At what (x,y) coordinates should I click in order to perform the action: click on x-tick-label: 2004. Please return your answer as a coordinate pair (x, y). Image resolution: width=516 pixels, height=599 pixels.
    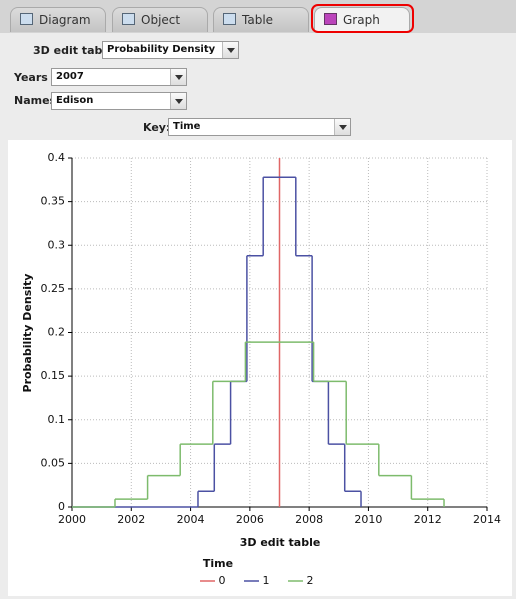
    Looking at the image, I should click on (191, 519).